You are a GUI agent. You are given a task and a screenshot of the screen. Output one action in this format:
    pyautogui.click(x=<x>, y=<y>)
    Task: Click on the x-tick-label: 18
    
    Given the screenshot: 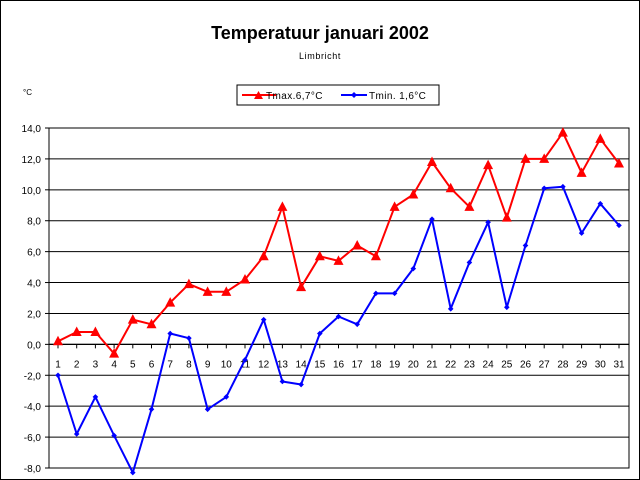 What is the action you would take?
    pyautogui.click(x=376, y=364)
    